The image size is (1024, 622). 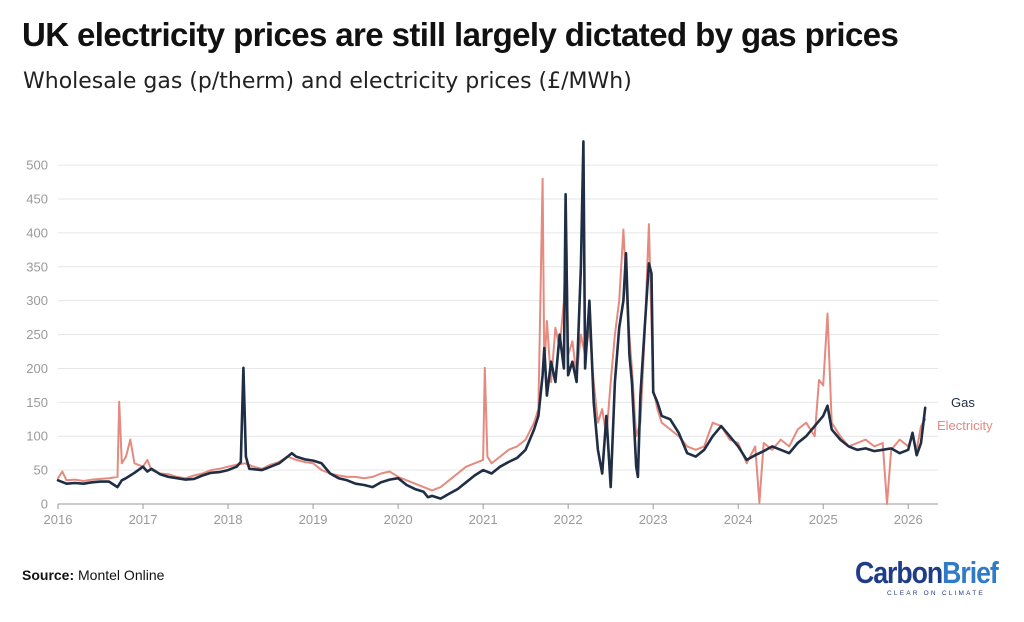 What do you see at coordinates (44, 504) in the screenshot?
I see `y-tick-label-0: 0` at bounding box center [44, 504].